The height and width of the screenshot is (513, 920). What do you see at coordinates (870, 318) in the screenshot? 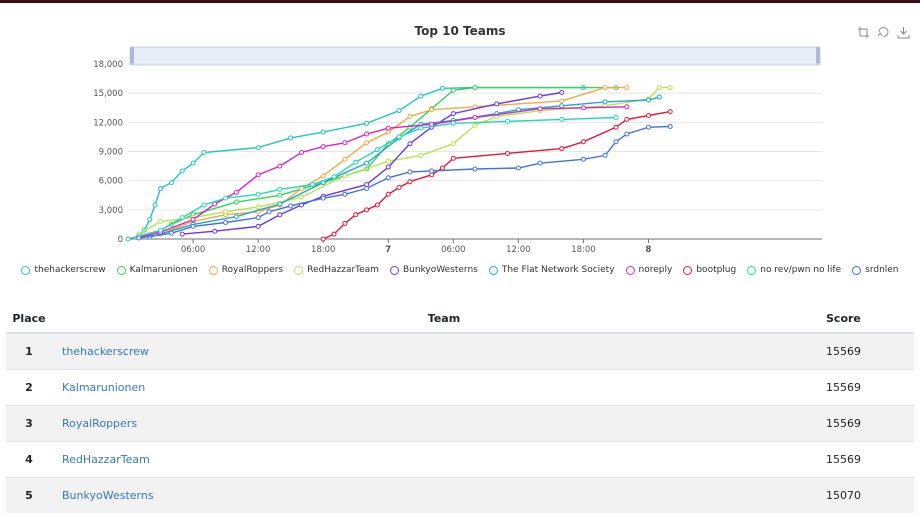
I see `score-header: Score` at bounding box center [870, 318].